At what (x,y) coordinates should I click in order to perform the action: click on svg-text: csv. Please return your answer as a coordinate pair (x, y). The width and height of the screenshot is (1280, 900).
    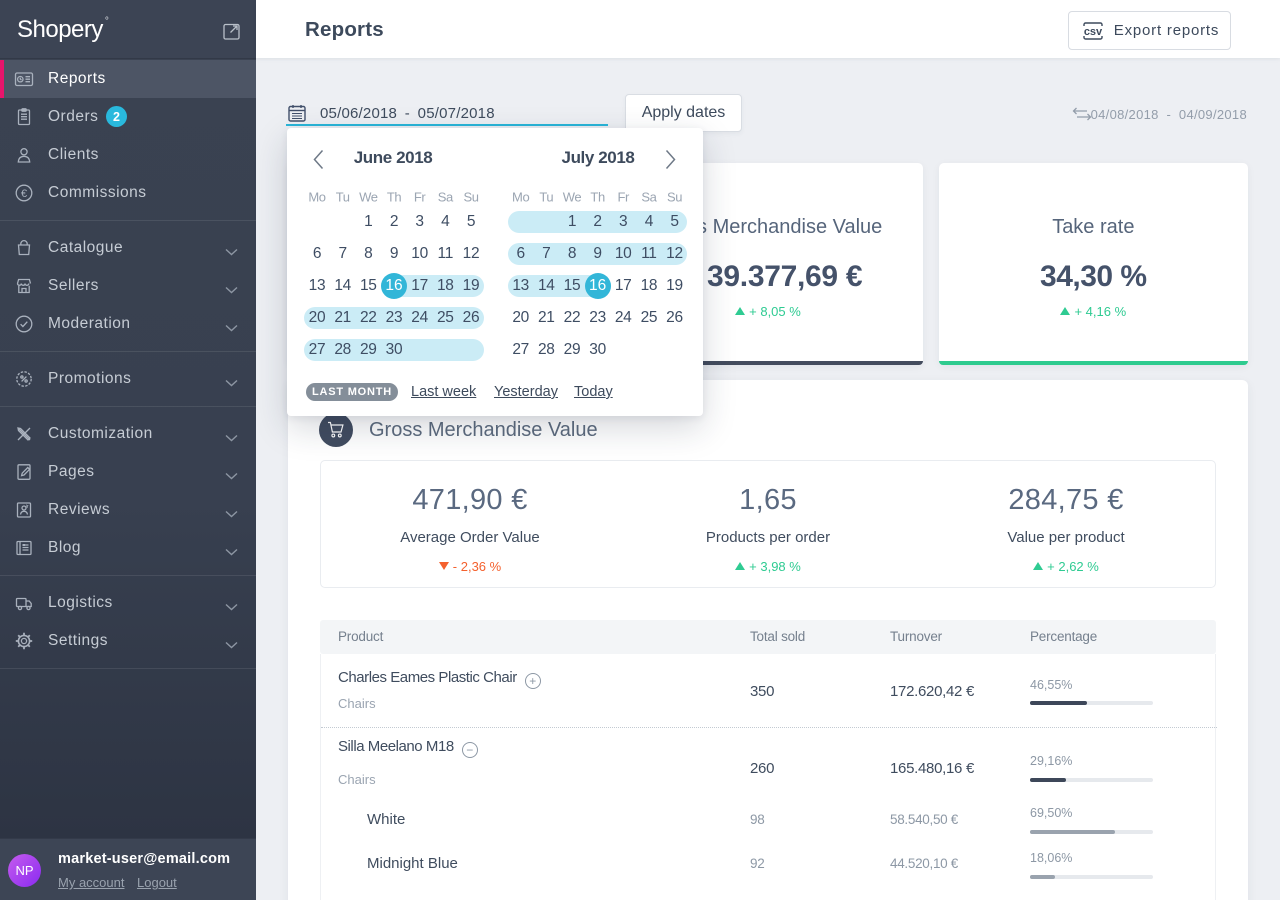
    Looking at the image, I should click on (1093, 32).